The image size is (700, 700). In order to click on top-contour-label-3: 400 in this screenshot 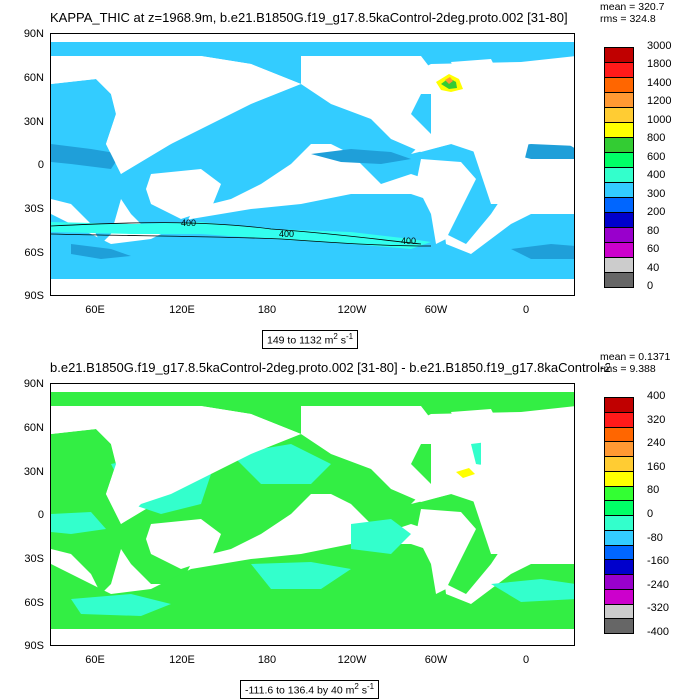, I will do `click(408, 241)`.